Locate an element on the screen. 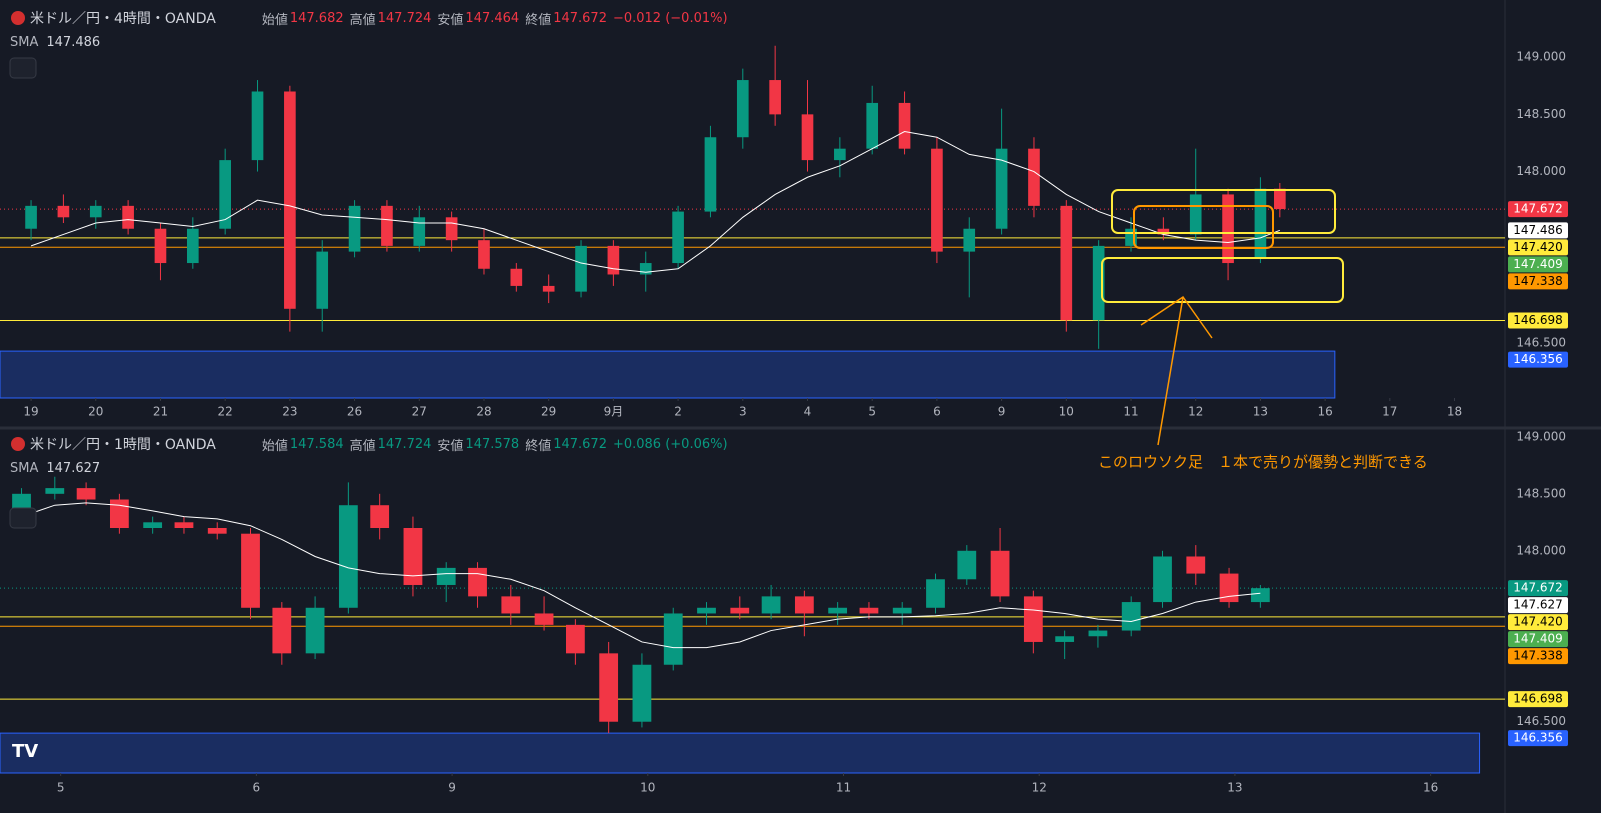 The width and height of the screenshot is (1601, 813). x-tick-label: 10 is located at coordinates (1066, 412).